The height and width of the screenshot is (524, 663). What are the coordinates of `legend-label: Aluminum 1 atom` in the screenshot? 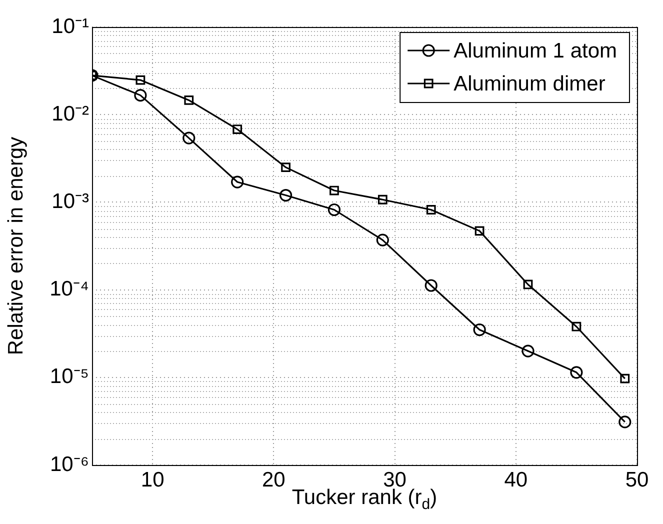 It's located at (536, 50).